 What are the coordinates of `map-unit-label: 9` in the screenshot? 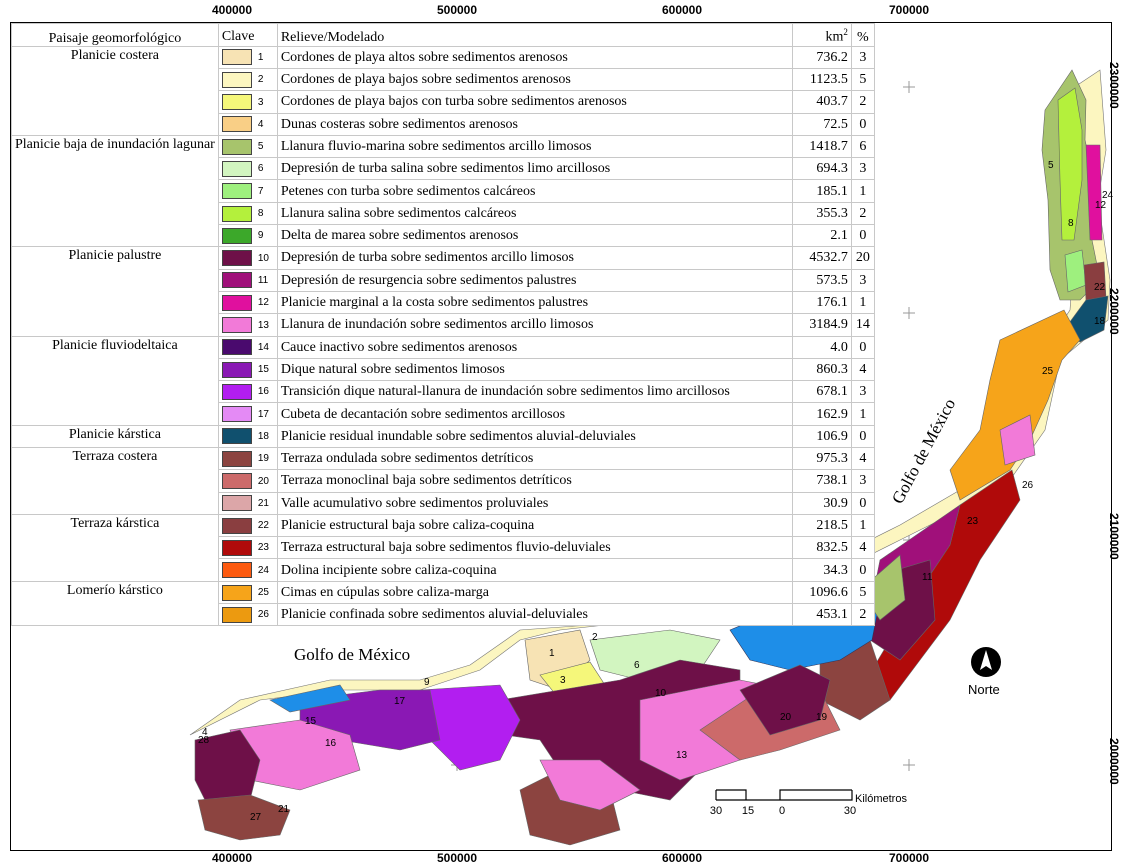 It's located at (427, 682).